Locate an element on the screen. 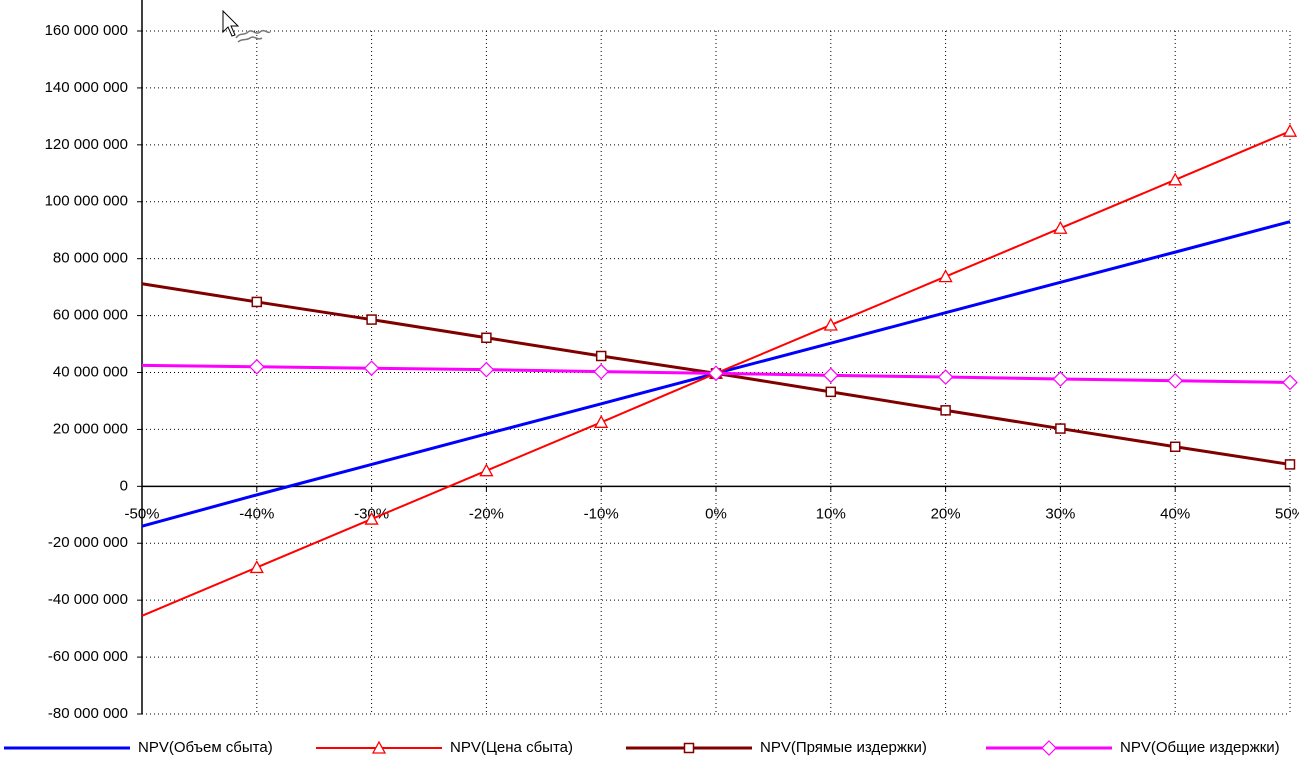 The image size is (1299, 773). x-tick-label: 40% is located at coordinates (1175, 513).